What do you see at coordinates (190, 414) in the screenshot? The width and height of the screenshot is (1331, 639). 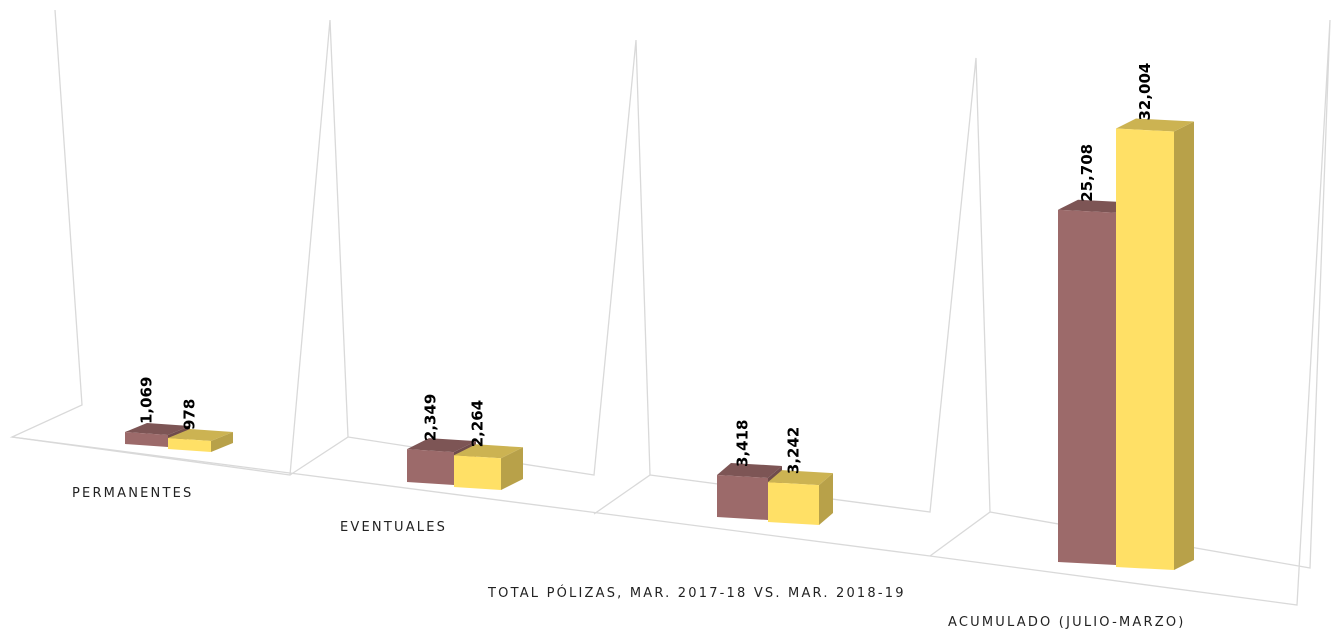 I see `data-label: 978` at bounding box center [190, 414].